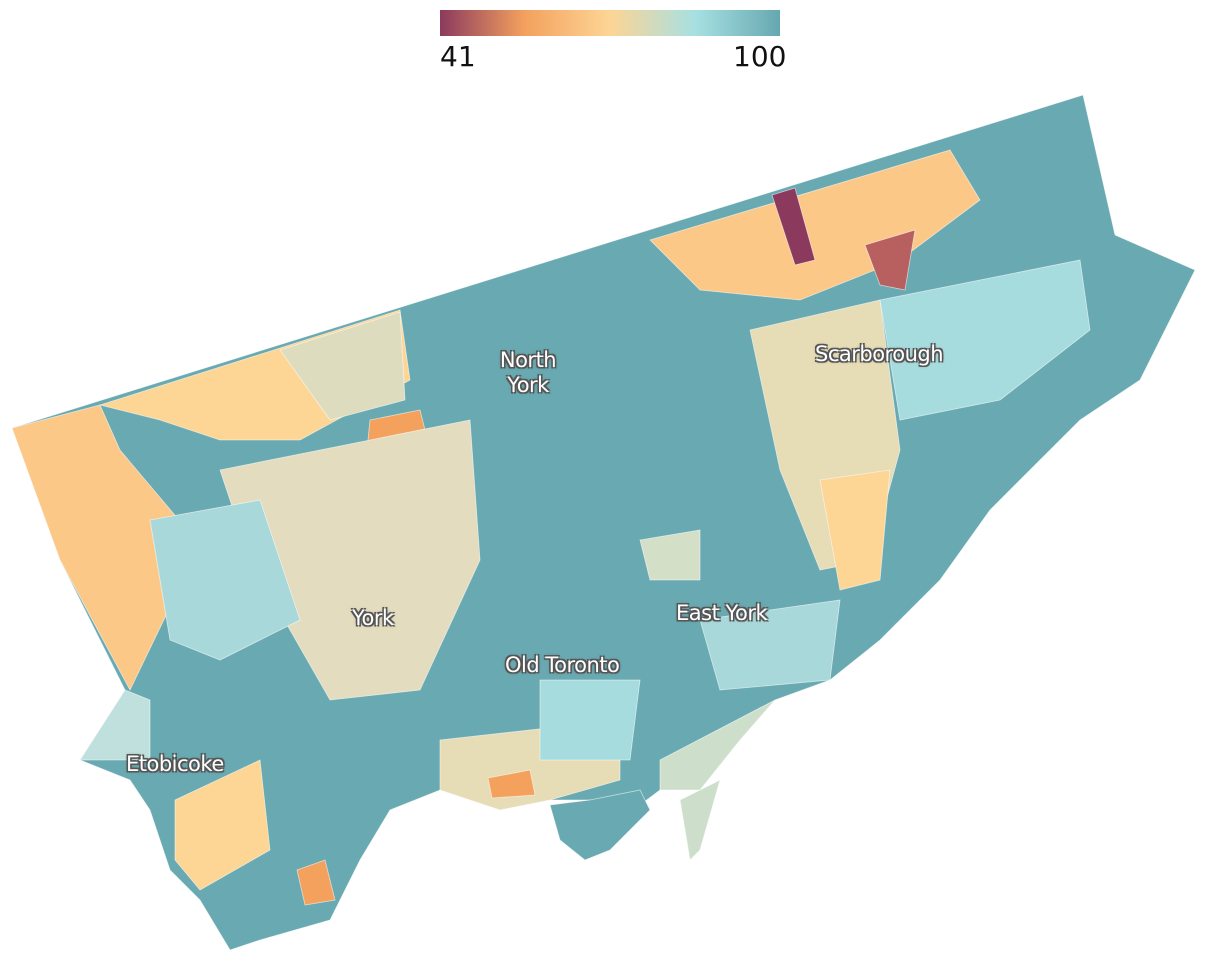 The image size is (1220, 966). I want to click on legend-min: 41, so click(458, 56).